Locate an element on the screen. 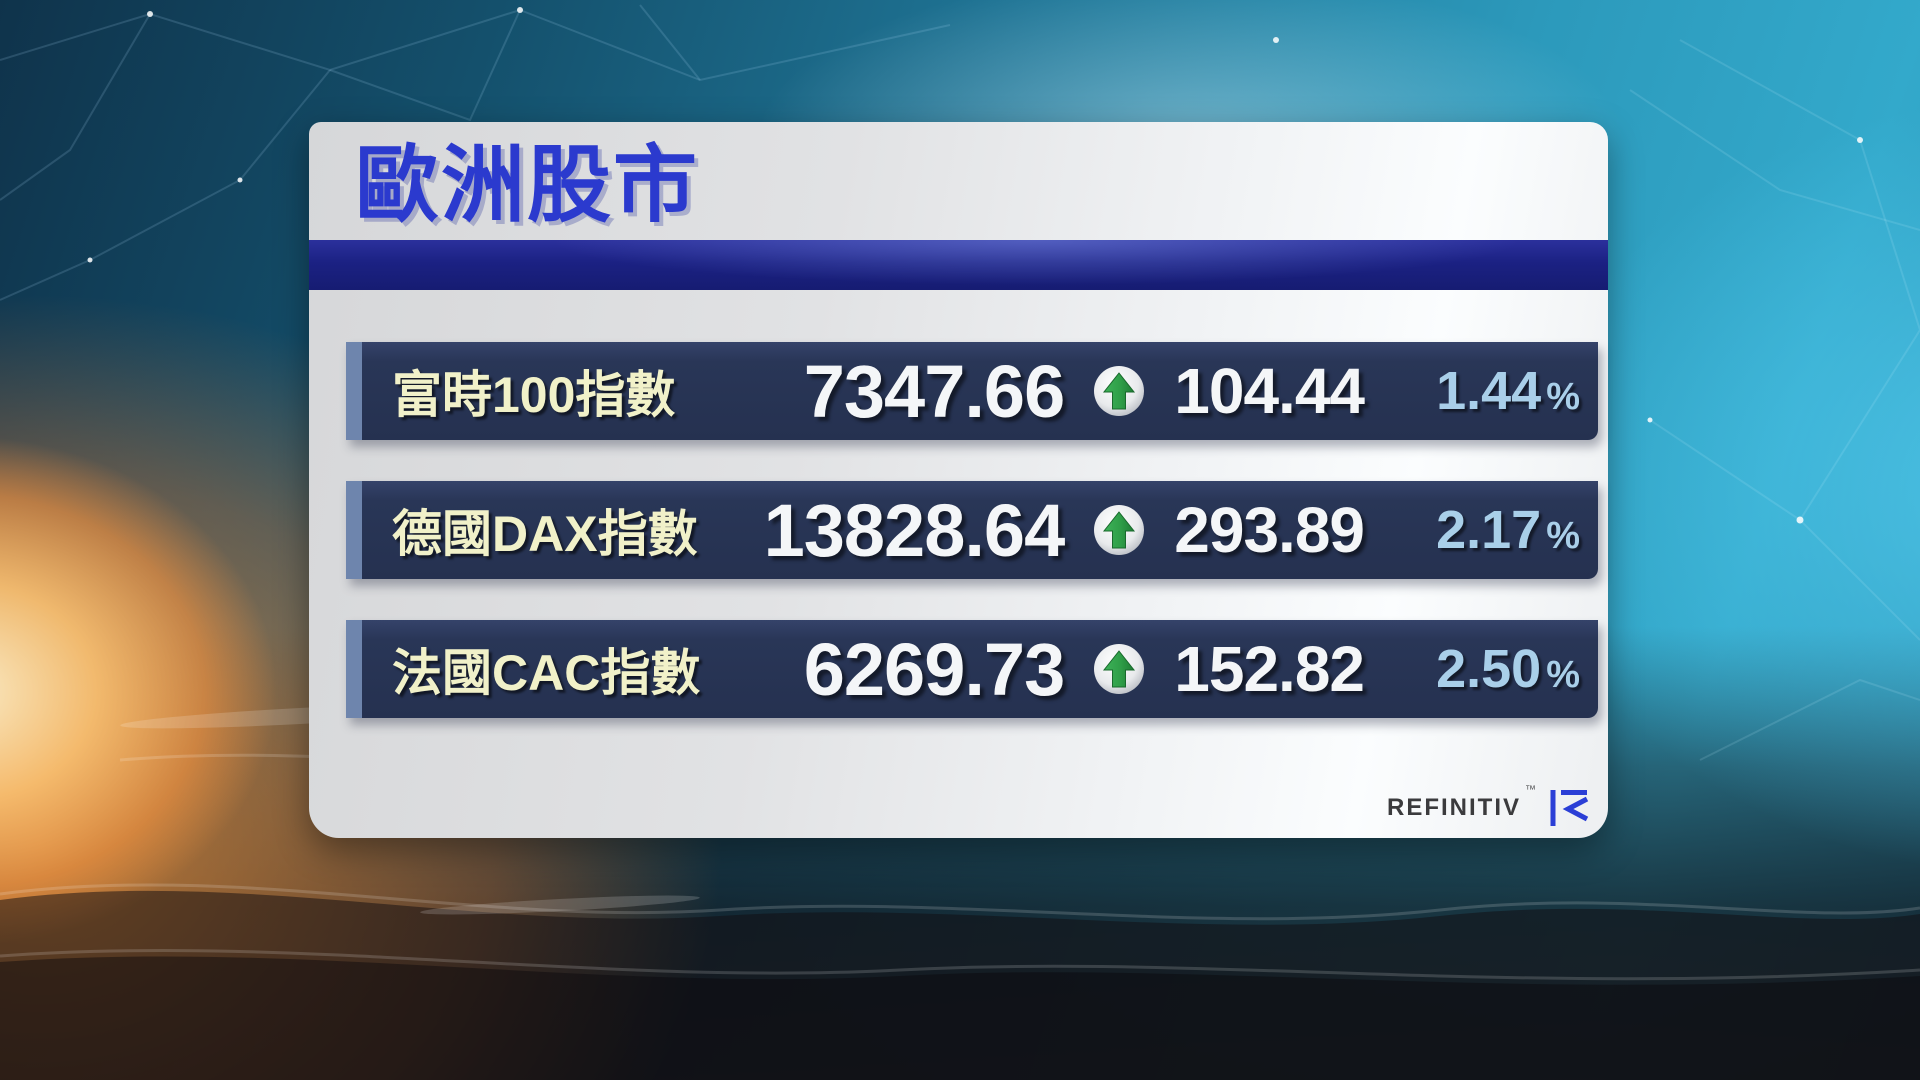 The height and width of the screenshot is (1080, 1920). refinitiv-branding: REFINITIV ™ is located at coordinates (1488, 807).